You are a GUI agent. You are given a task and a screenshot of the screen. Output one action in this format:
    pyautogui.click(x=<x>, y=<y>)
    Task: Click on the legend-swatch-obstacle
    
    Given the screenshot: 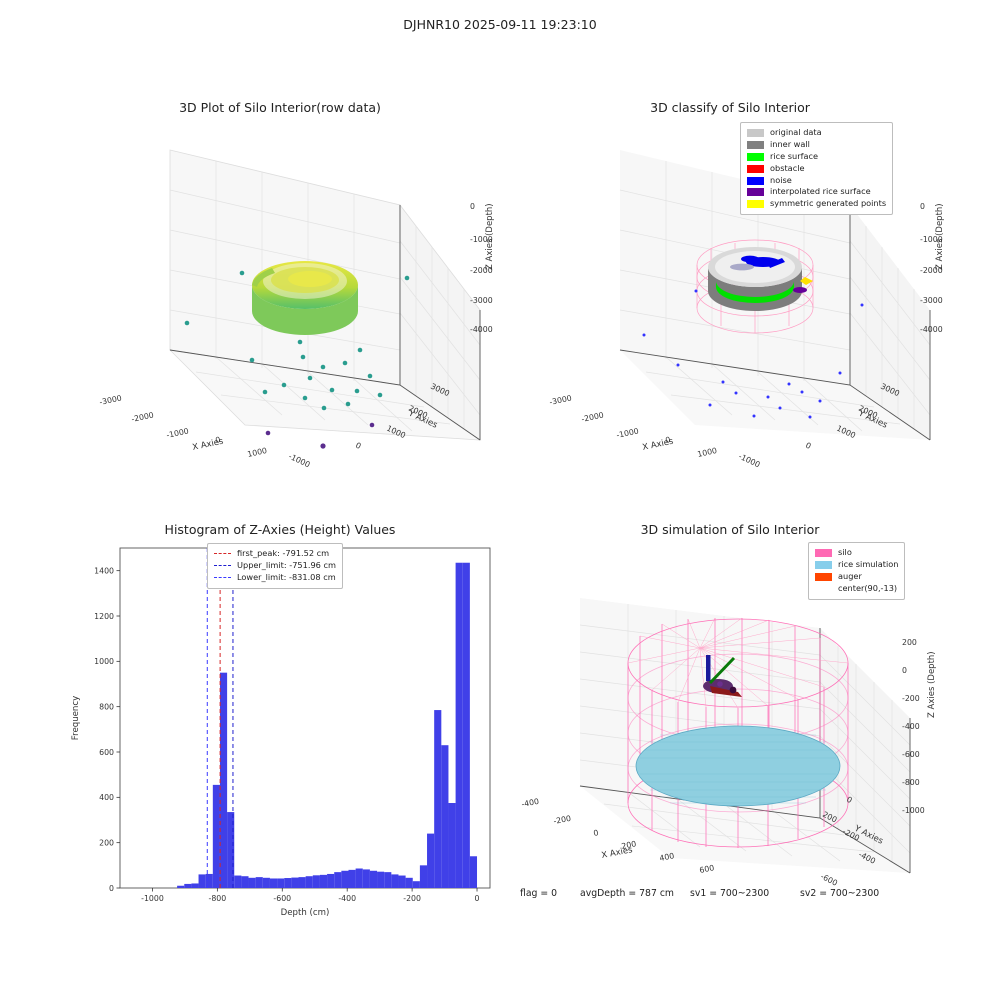 What is the action you would take?
    pyautogui.click(x=755, y=168)
    